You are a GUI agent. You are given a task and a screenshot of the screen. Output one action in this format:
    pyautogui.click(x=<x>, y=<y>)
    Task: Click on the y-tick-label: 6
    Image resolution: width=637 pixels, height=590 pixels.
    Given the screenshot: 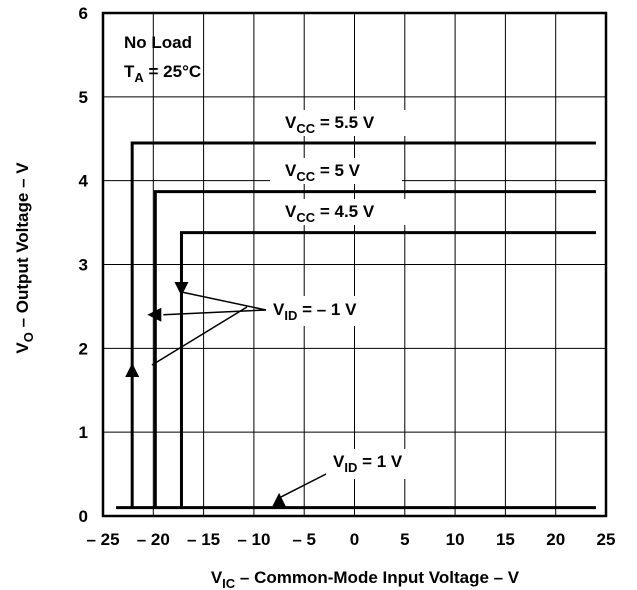 What is the action you would take?
    pyautogui.click(x=83, y=13)
    